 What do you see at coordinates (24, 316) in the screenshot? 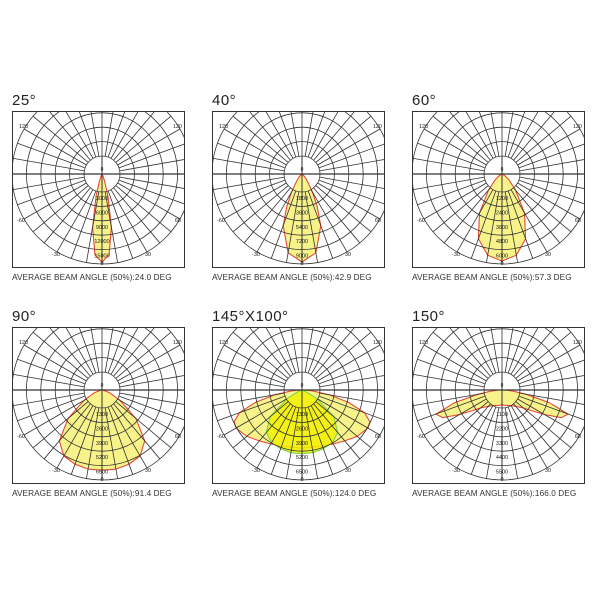
I see `diagram-title: 90°` at bounding box center [24, 316].